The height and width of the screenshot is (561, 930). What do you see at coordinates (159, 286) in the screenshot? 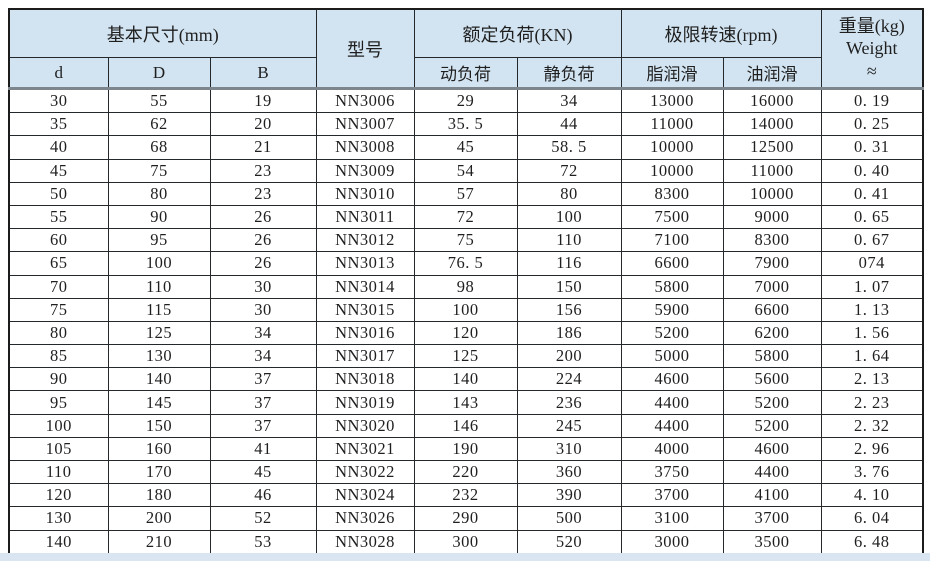
I see `cell-D: 110` at bounding box center [159, 286].